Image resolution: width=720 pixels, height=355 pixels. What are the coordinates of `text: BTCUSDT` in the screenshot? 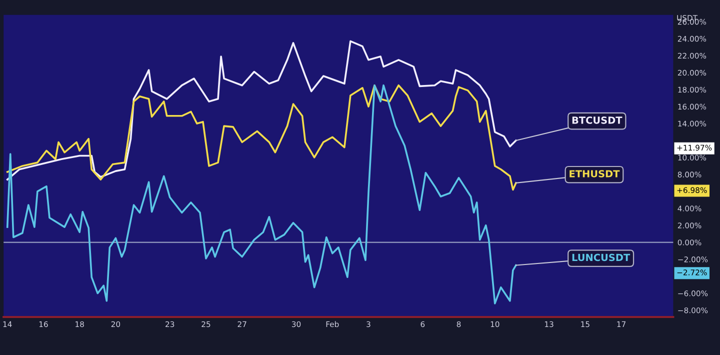 It's located at (597, 120).